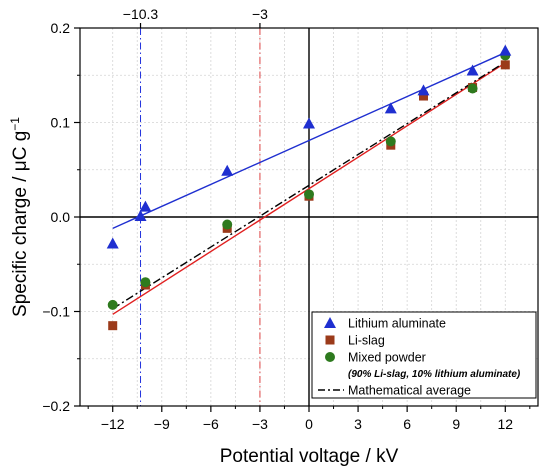 The image size is (550, 471). I want to click on x-tick-label: −12, so click(113, 424).